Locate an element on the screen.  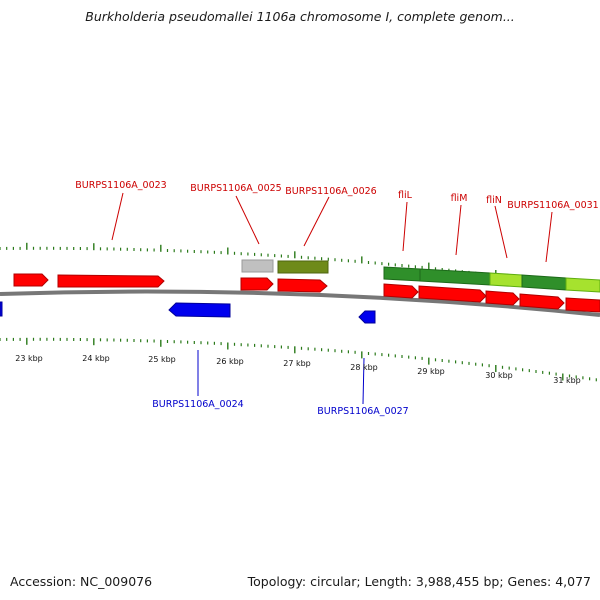
scale-label-30kbp: 30 kbp is located at coordinates (499, 375).